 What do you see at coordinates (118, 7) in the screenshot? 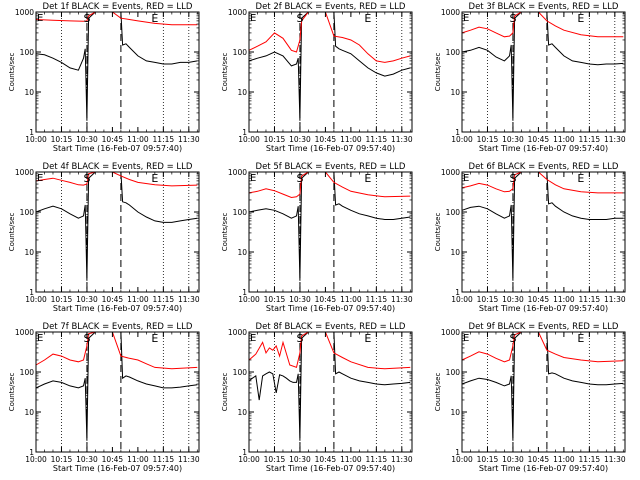
I see `panel-title: Det 1f BLACK = Events, RED = LLD` at bounding box center [118, 7].